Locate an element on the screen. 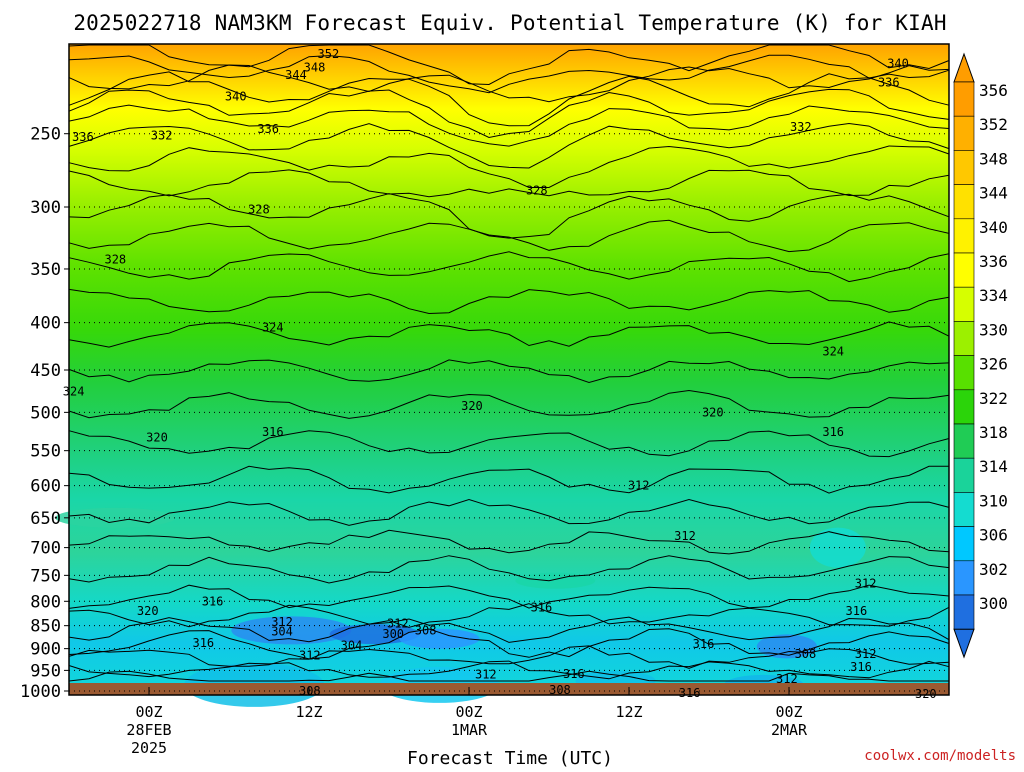 The width and height of the screenshot is (1024, 772). y-tick-label: 400 is located at coordinates (45, 324).